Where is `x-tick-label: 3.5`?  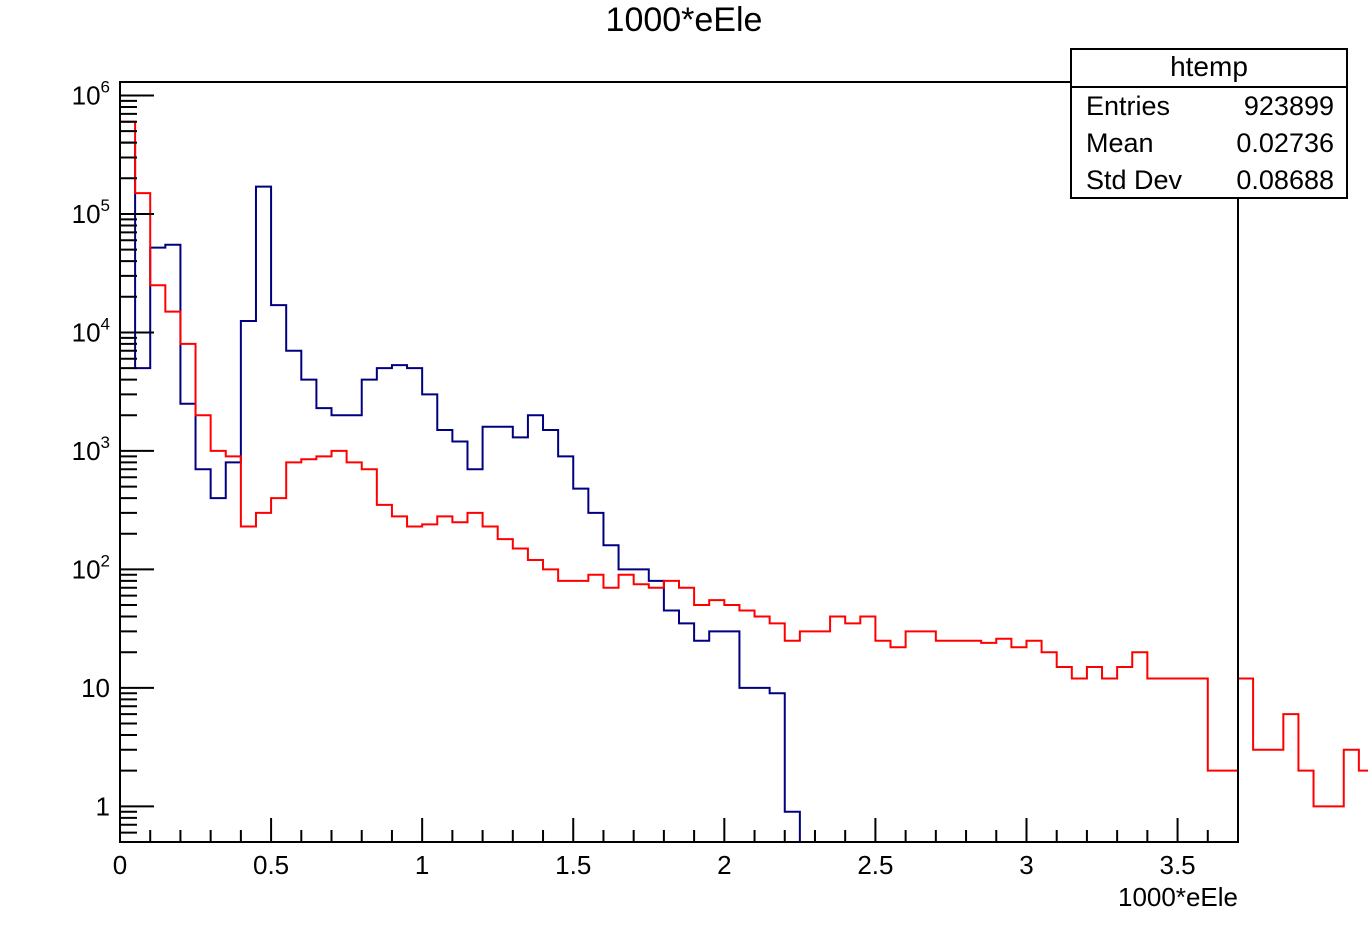 x-tick-label: 3.5 is located at coordinates (1177, 865).